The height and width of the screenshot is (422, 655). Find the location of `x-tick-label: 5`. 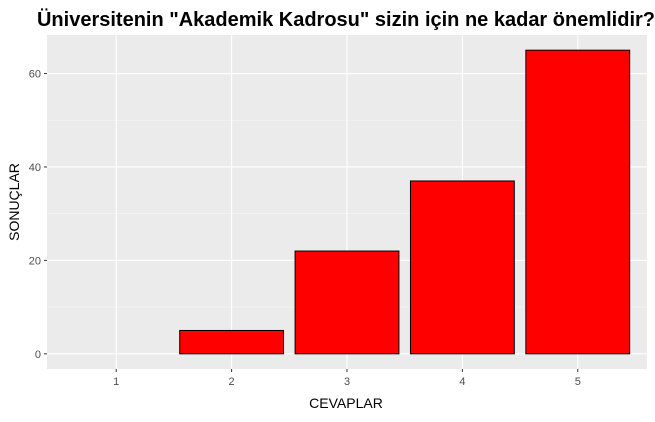

x-tick-label: 5 is located at coordinates (578, 382).